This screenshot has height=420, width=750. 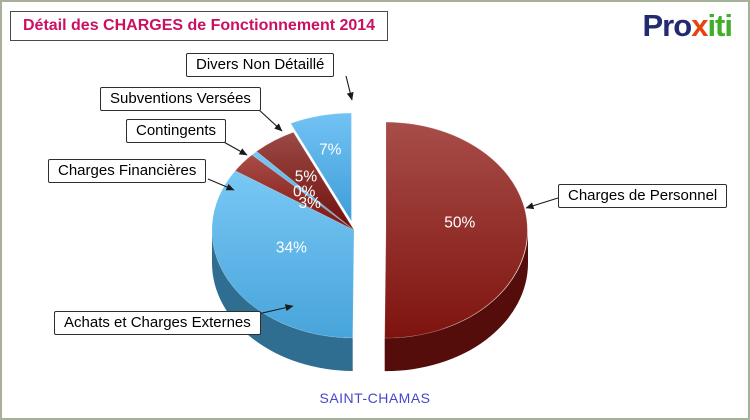 I want to click on callout-line-contingents, so click(x=234, y=148).